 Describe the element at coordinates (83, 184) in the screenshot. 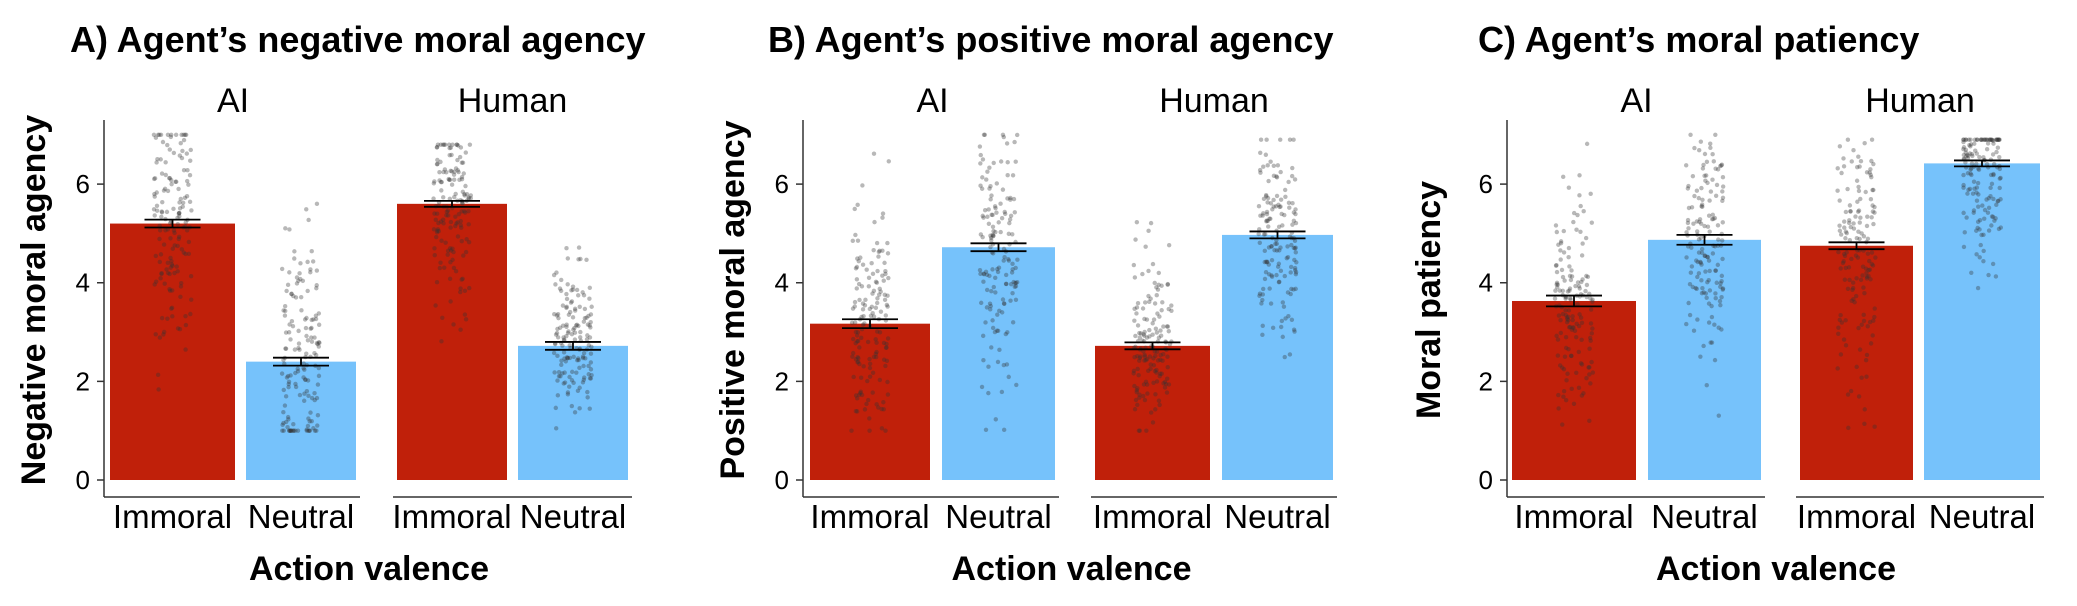

I see `y-tick-label: 6` at that location.